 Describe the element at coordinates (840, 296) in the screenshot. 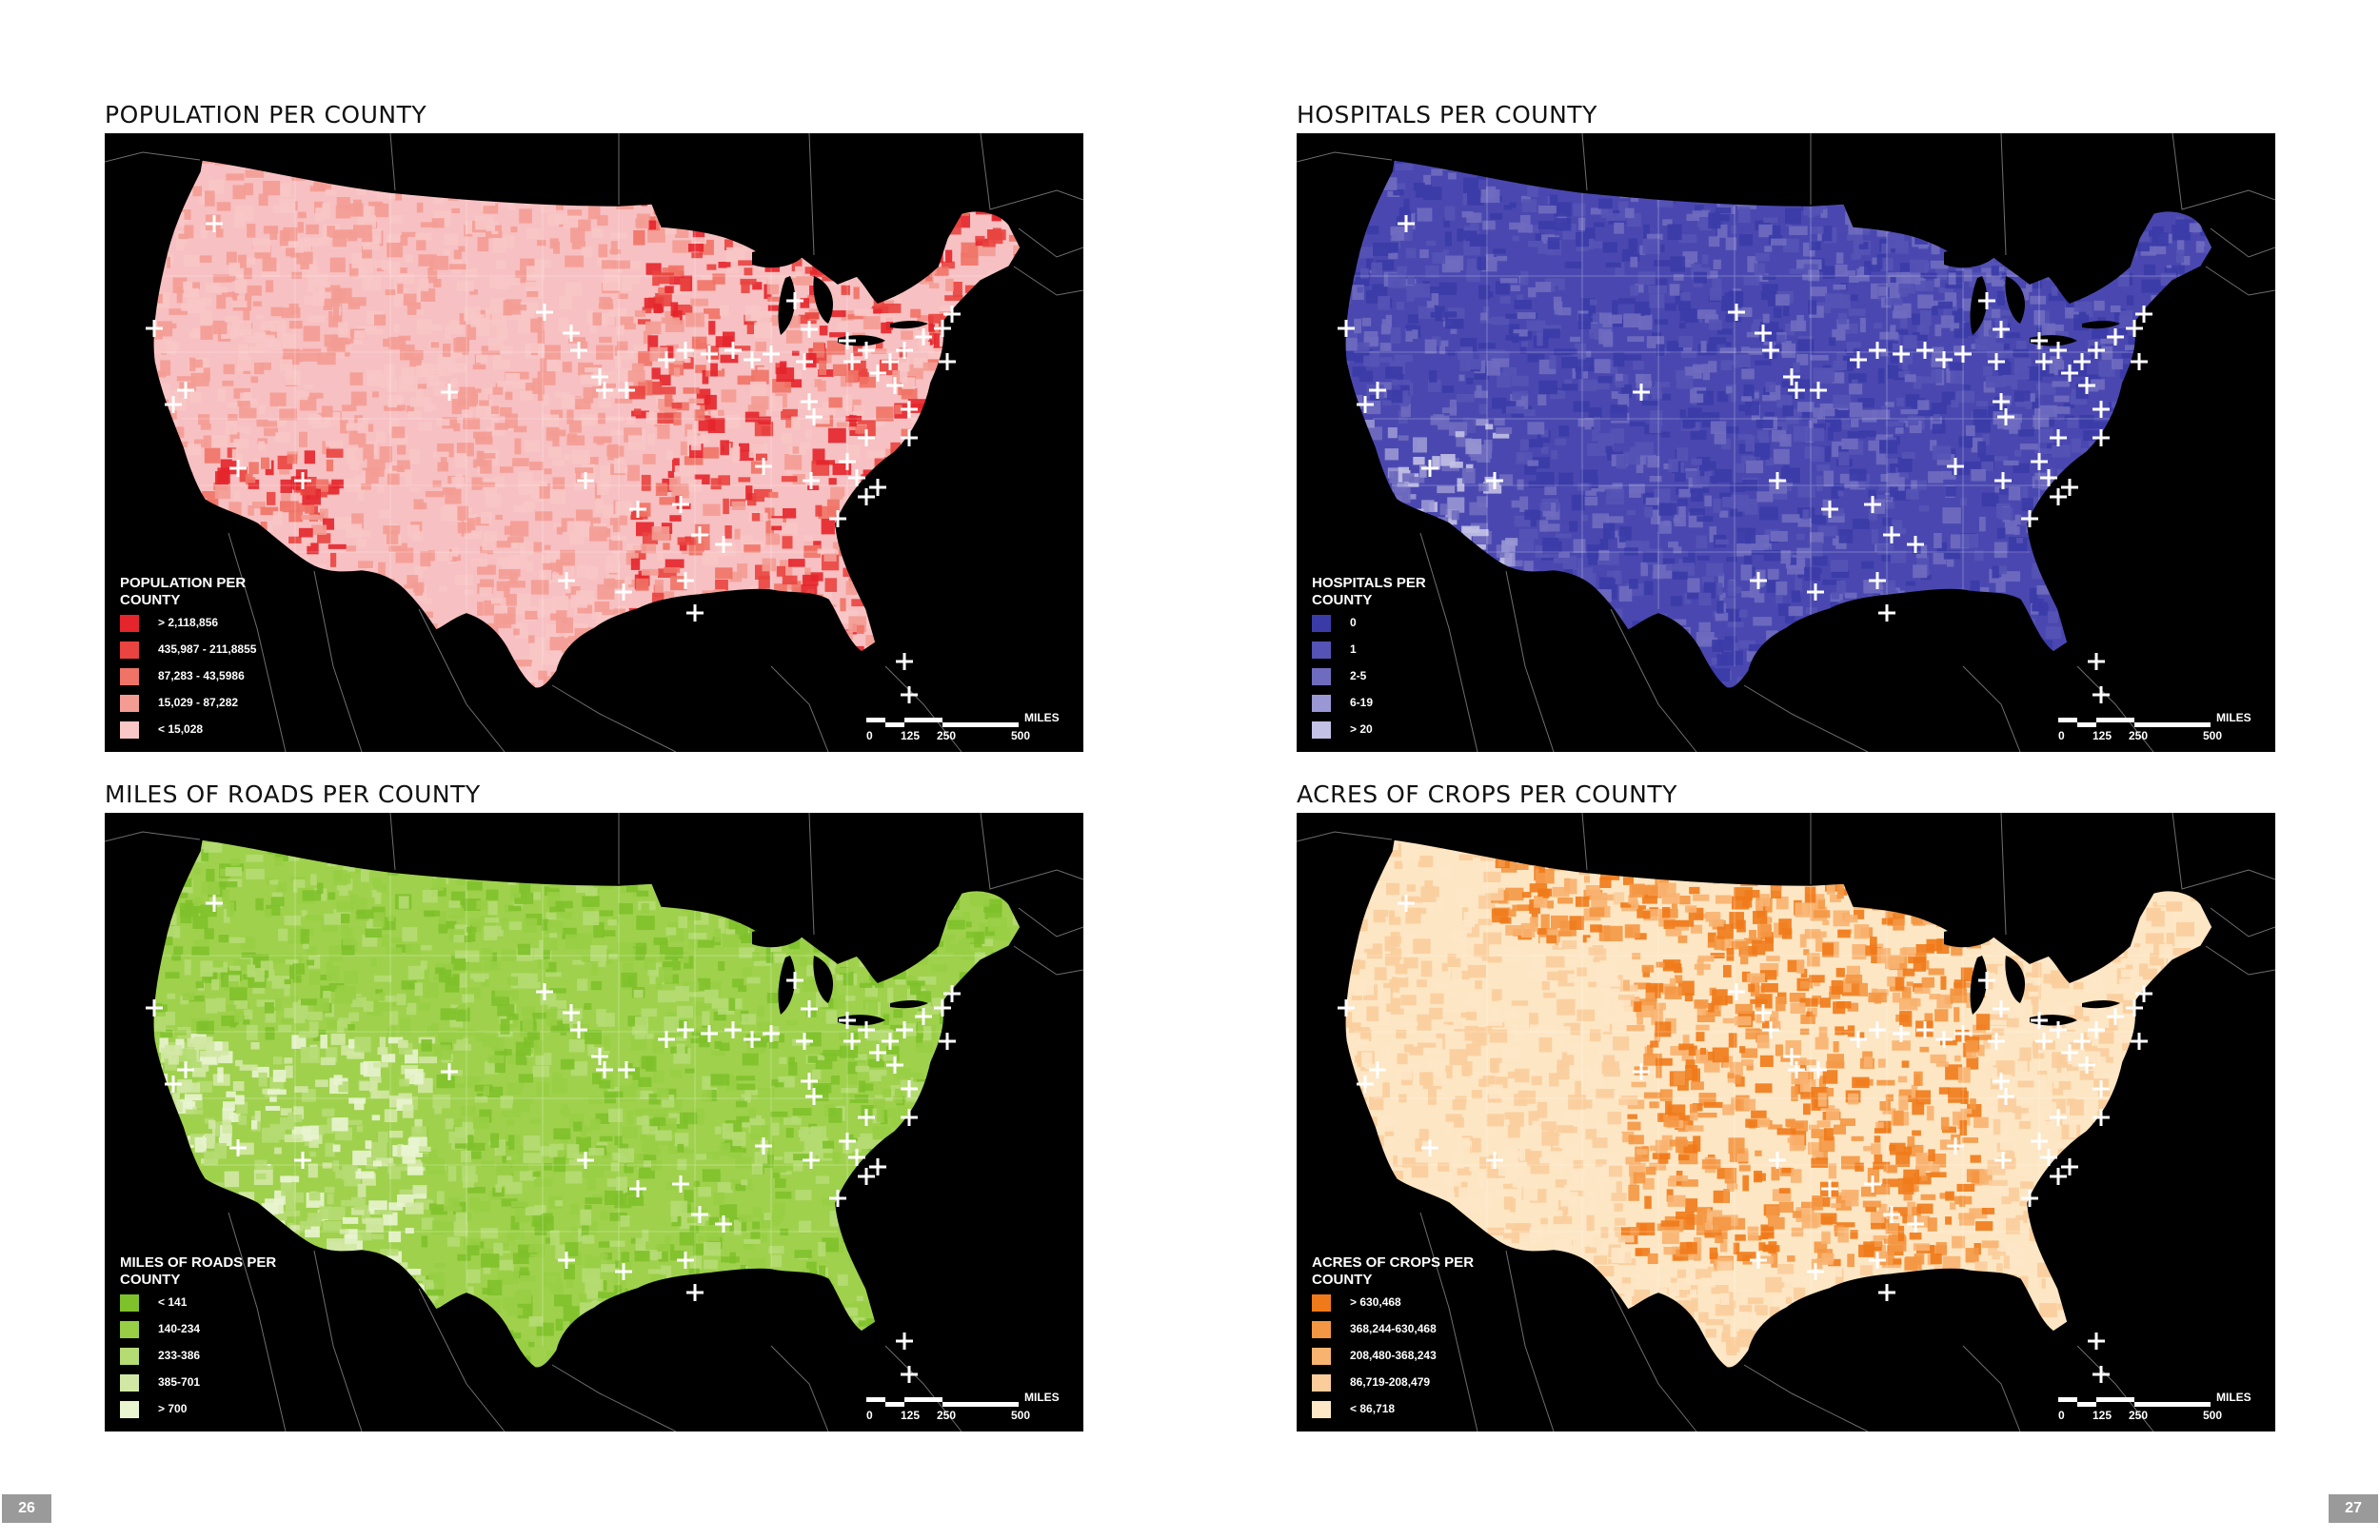

I see `great-lakes` at that location.